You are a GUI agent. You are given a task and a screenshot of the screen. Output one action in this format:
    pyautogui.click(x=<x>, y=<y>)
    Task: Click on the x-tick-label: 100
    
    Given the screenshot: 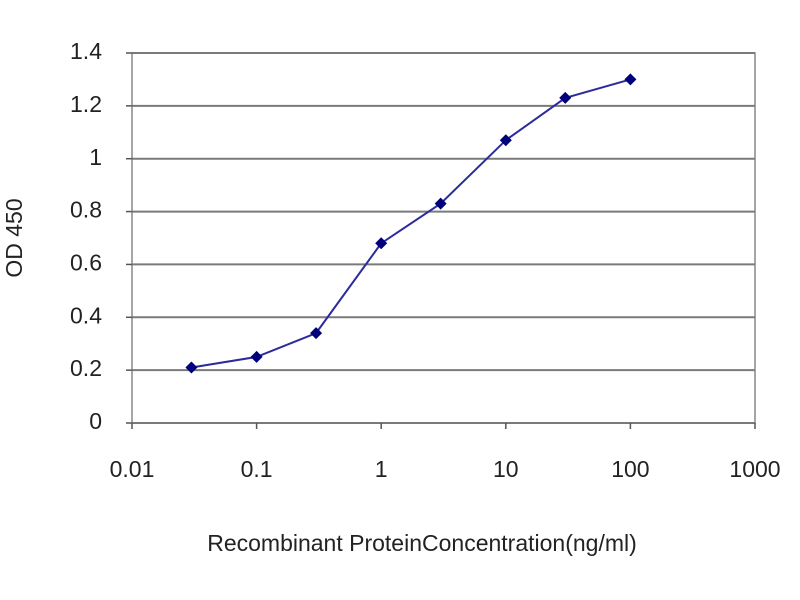 What is the action you would take?
    pyautogui.click(x=630, y=469)
    